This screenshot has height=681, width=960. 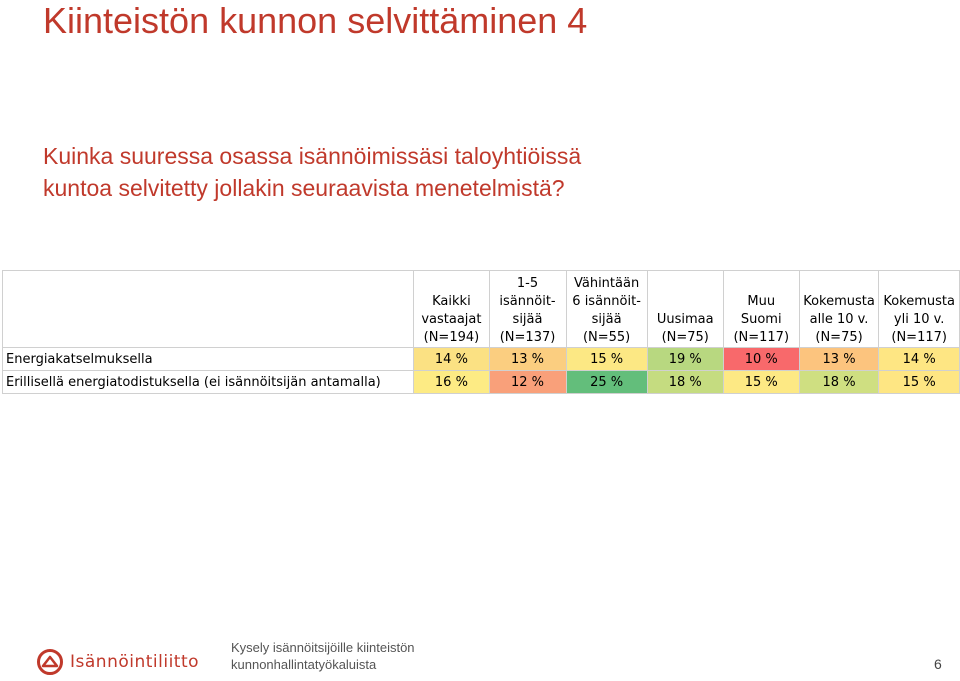 I want to click on column-header: Vähintään 6 isännöit-sijää (N=55), so click(x=606, y=309).